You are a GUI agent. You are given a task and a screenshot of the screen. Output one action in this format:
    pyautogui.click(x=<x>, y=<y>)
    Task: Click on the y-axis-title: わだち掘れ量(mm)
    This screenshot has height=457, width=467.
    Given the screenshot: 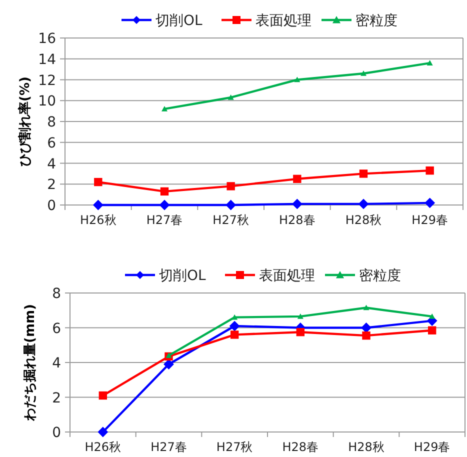 What is the action you would take?
    pyautogui.click(x=30, y=363)
    